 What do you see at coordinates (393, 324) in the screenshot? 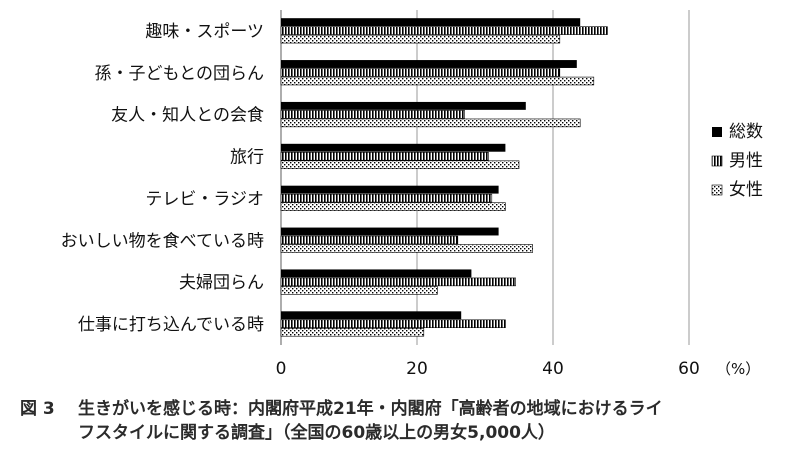
I see `bar-男性-8` at bounding box center [393, 324].